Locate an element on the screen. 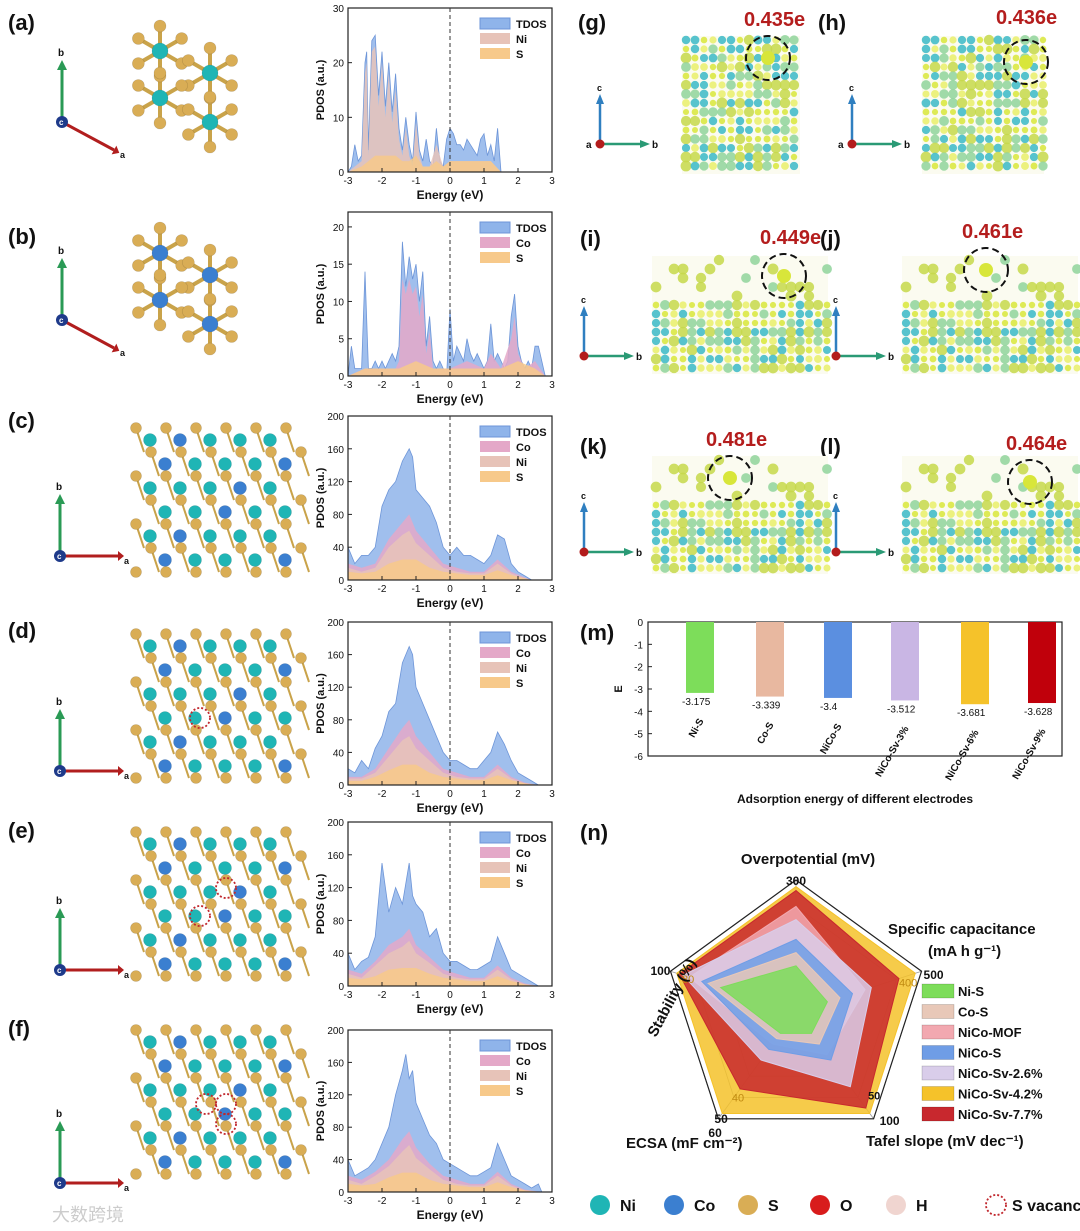 This screenshot has height=1231, width=1080. axes-e: bac is located at coordinates (92, 938).